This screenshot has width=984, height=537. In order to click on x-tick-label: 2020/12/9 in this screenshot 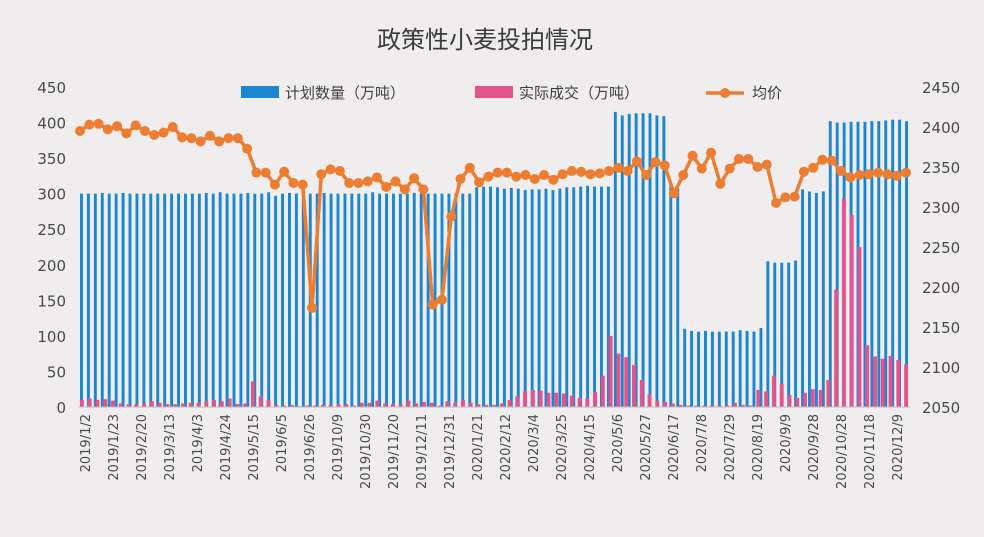, I will do `click(898, 447)`.